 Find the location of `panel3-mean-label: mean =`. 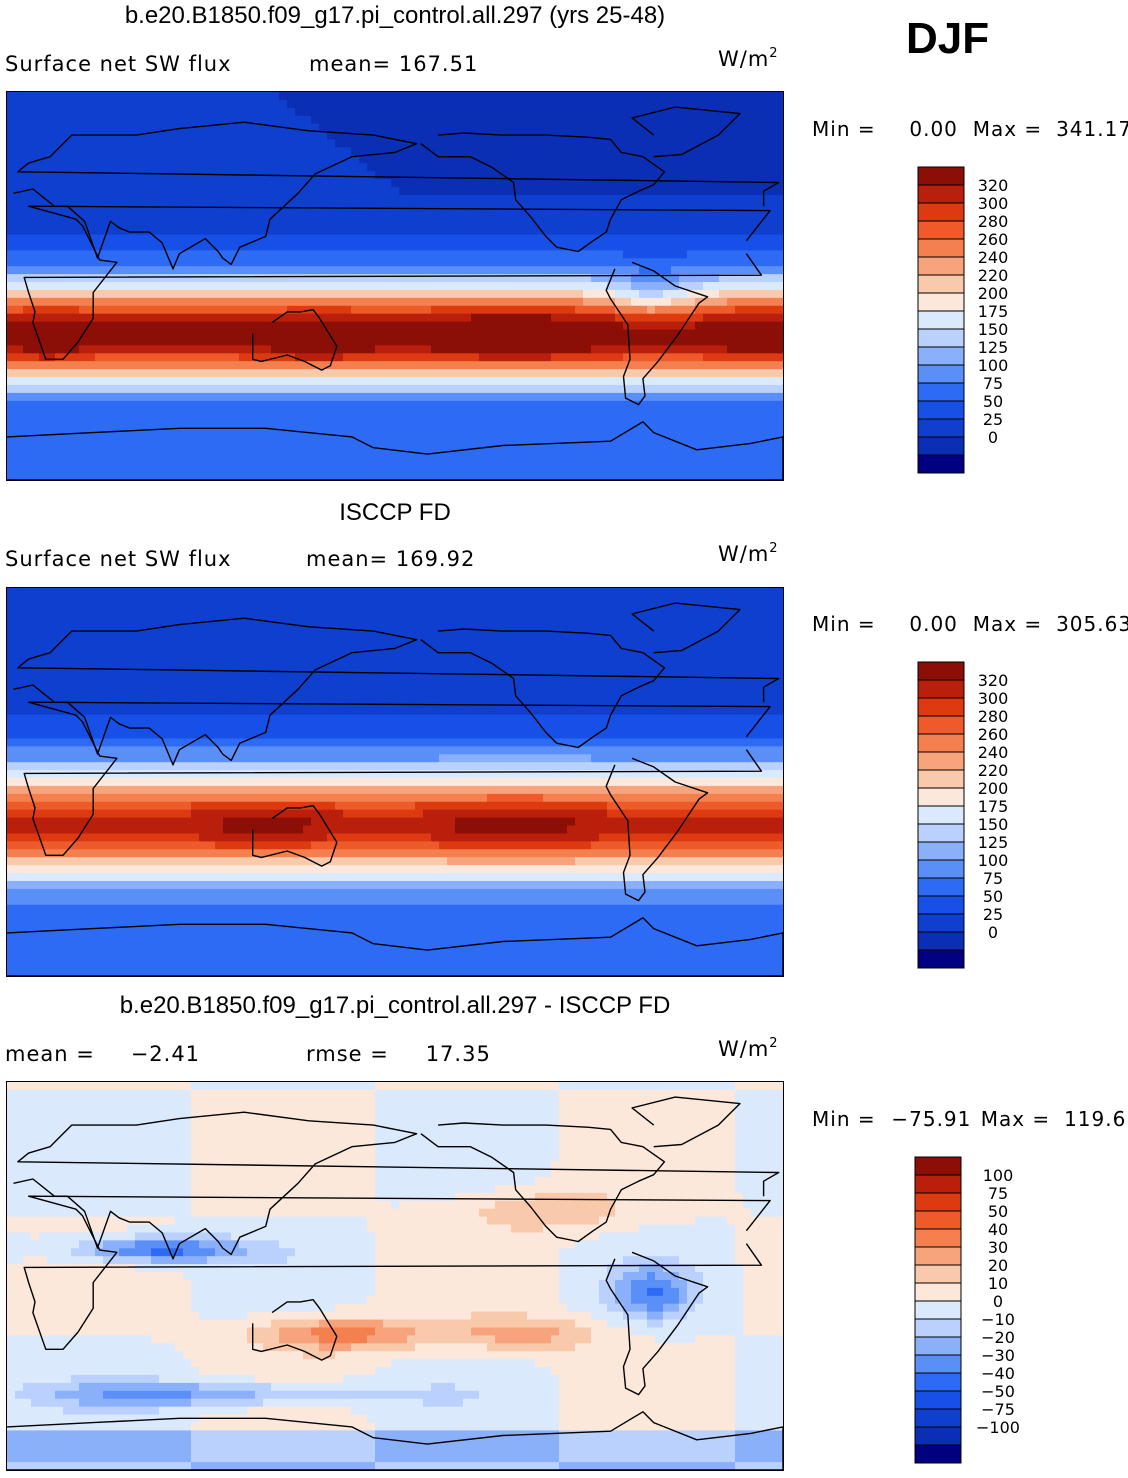

panel3-mean-label: mean = is located at coordinates (50, 1054).